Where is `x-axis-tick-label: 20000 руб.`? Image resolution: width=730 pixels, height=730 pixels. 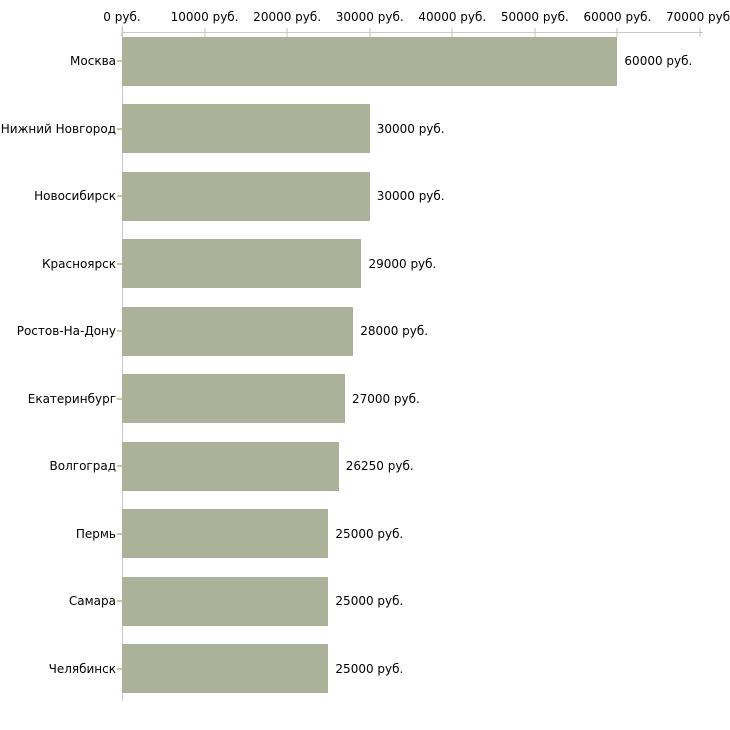
x-axis-tick-label: 20000 руб. is located at coordinates (287, 17).